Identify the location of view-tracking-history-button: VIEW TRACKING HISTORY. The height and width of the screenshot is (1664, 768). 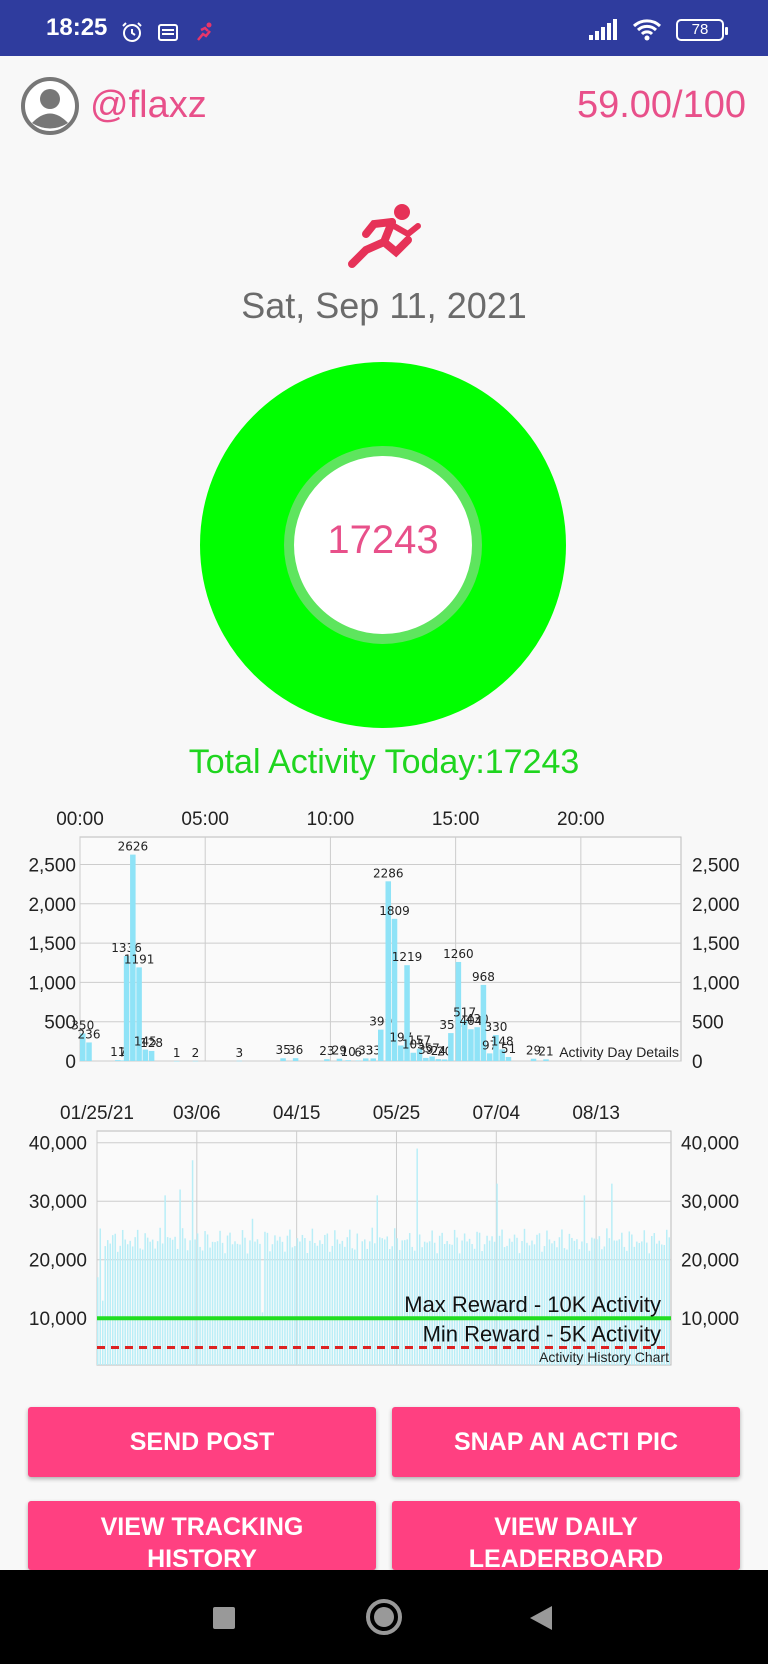
(202, 1535).